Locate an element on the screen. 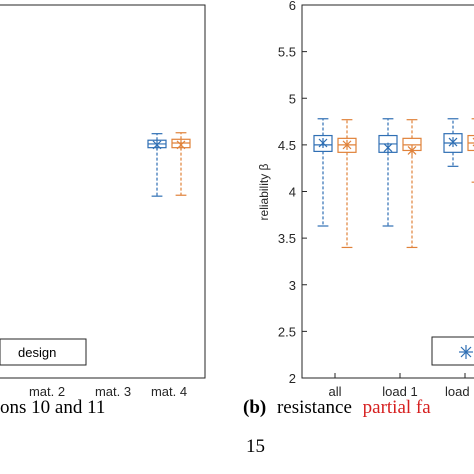 The width and height of the screenshot is (474, 474). y-tick-label: 4.5 is located at coordinates (287, 145).